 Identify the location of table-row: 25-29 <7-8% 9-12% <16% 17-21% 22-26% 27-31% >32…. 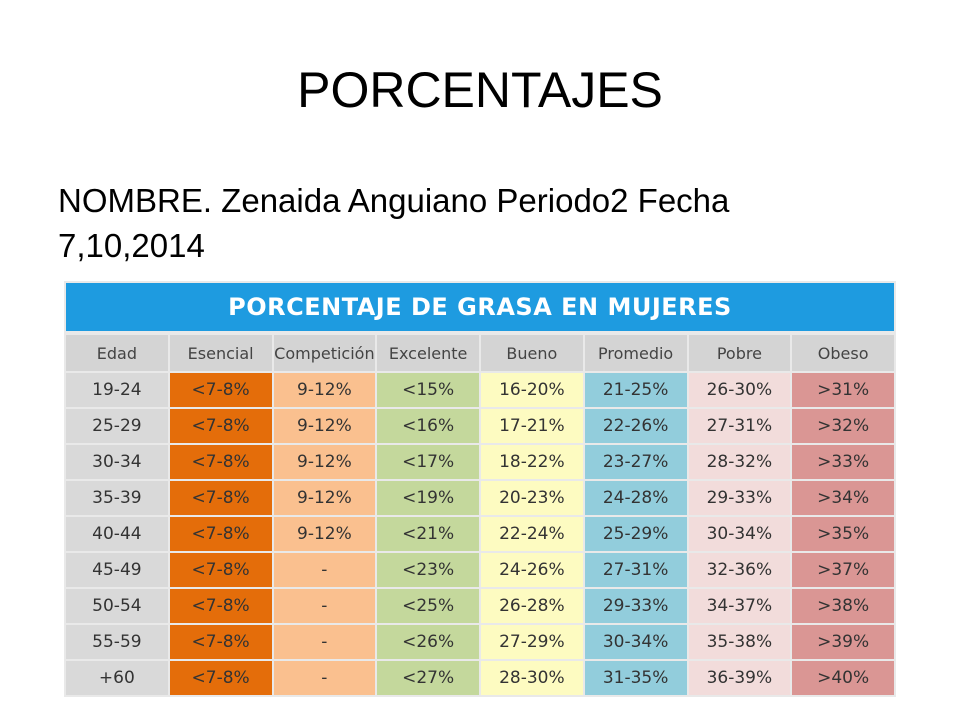
(480, 426).